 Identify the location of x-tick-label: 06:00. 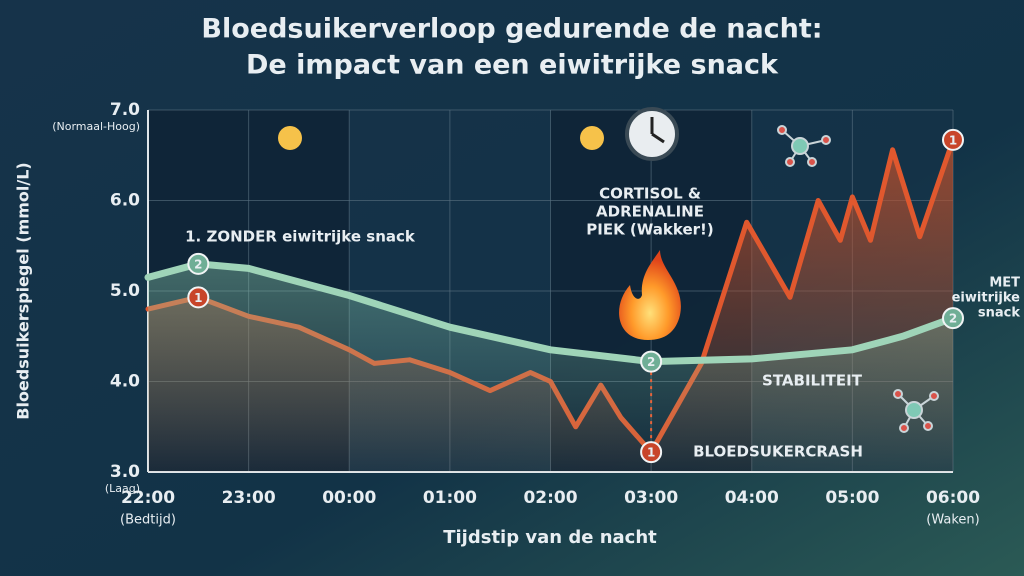
(953, 498).